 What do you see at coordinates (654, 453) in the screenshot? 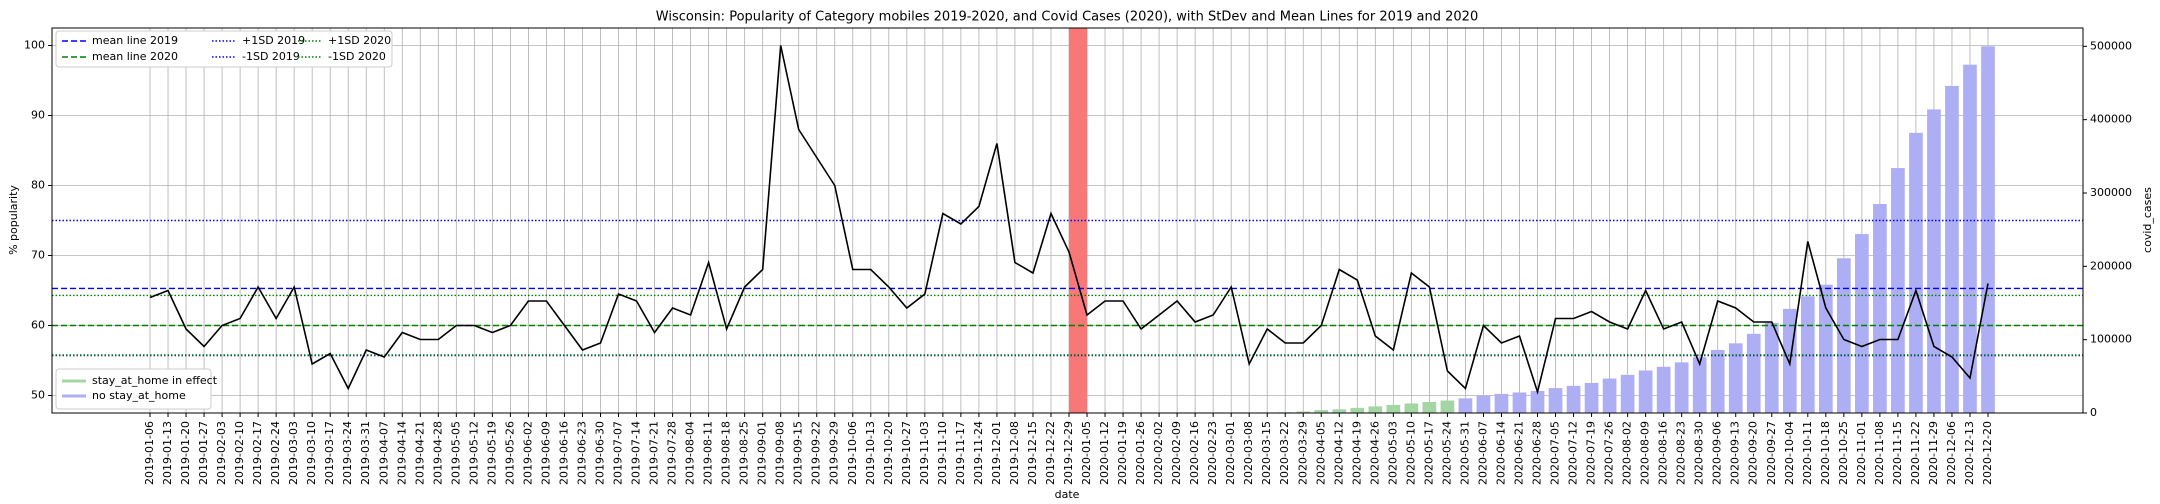
I see `x-tick-label: 2019-07-21` at bounding box center [654, 453].